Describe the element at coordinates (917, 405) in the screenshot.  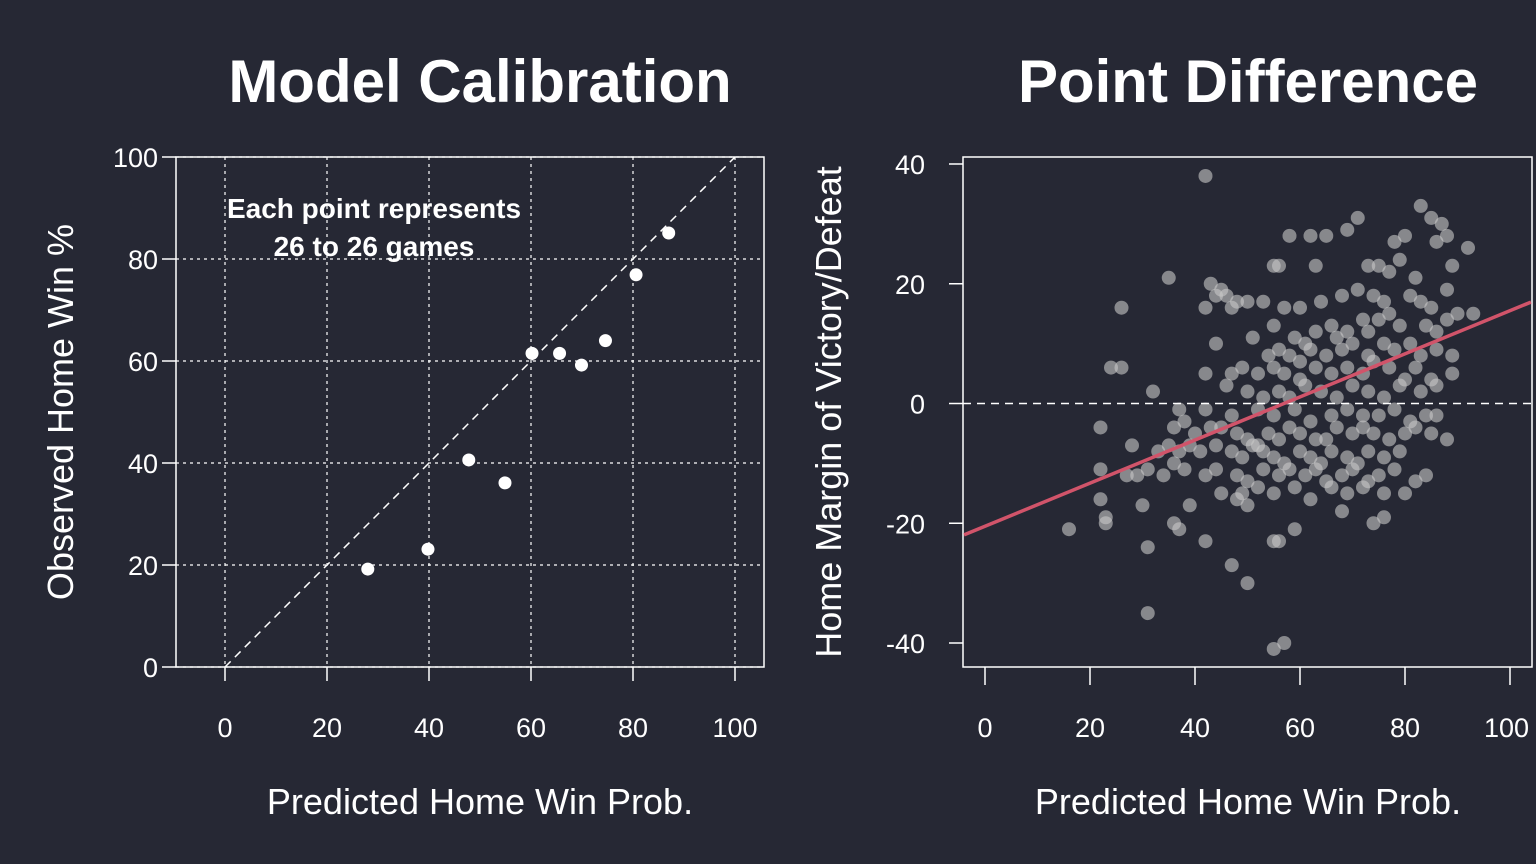
I see `point-difference-y-tick-label: 0` at that location.